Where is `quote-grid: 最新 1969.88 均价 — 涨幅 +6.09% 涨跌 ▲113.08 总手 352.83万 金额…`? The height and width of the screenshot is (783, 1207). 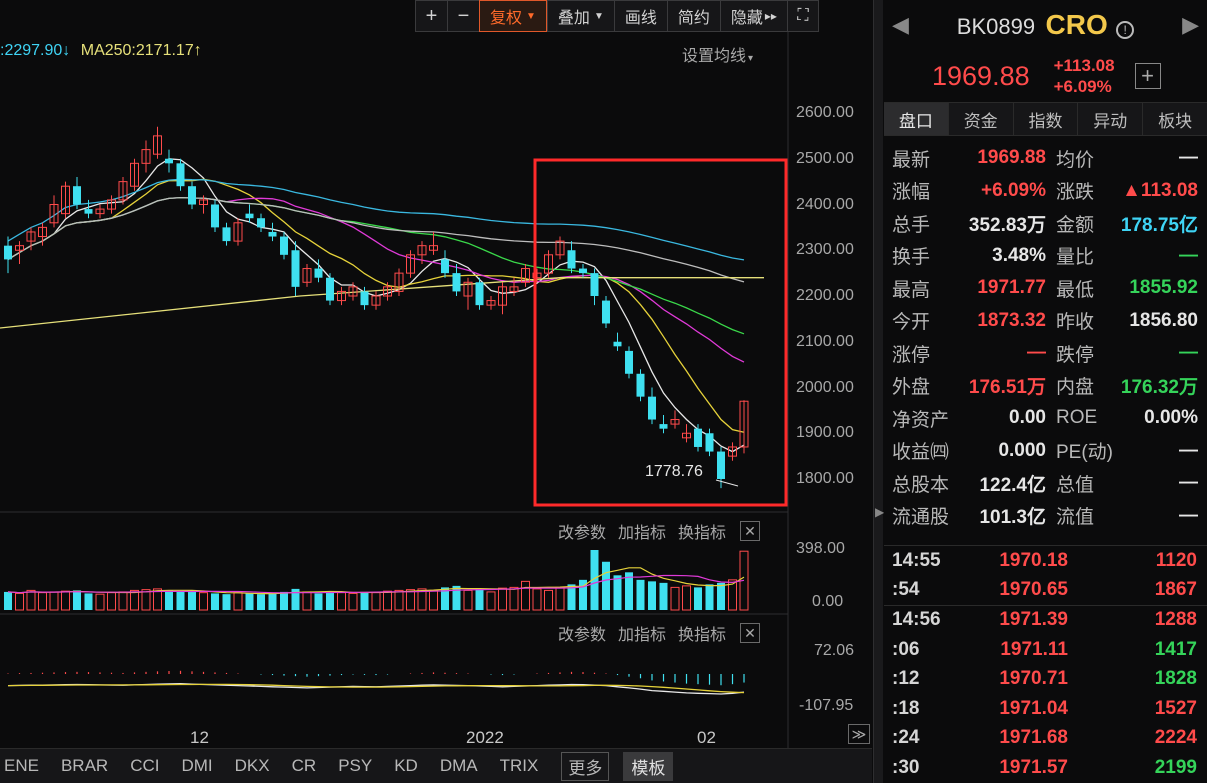 quote-grid: 最新 1969.88 均价 — 涨幅 +6.09% 涨跌 ▲113.08 总手 352.83万 金额… is located at coordinates (1045, 334).